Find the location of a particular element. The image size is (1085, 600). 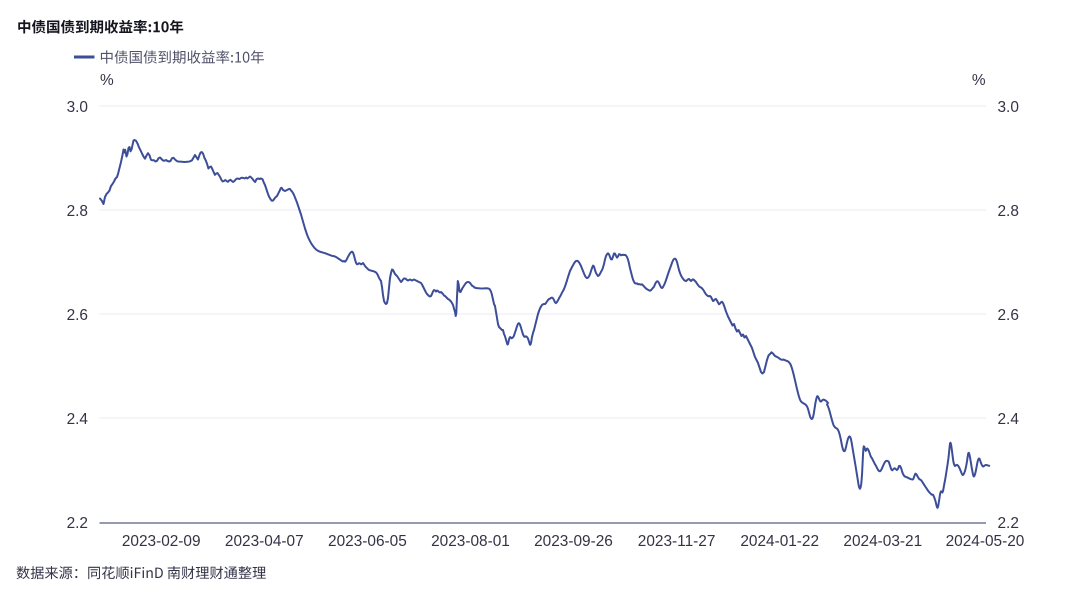

svg-text: 2024-01-22 is located at coordinates (779, 541).